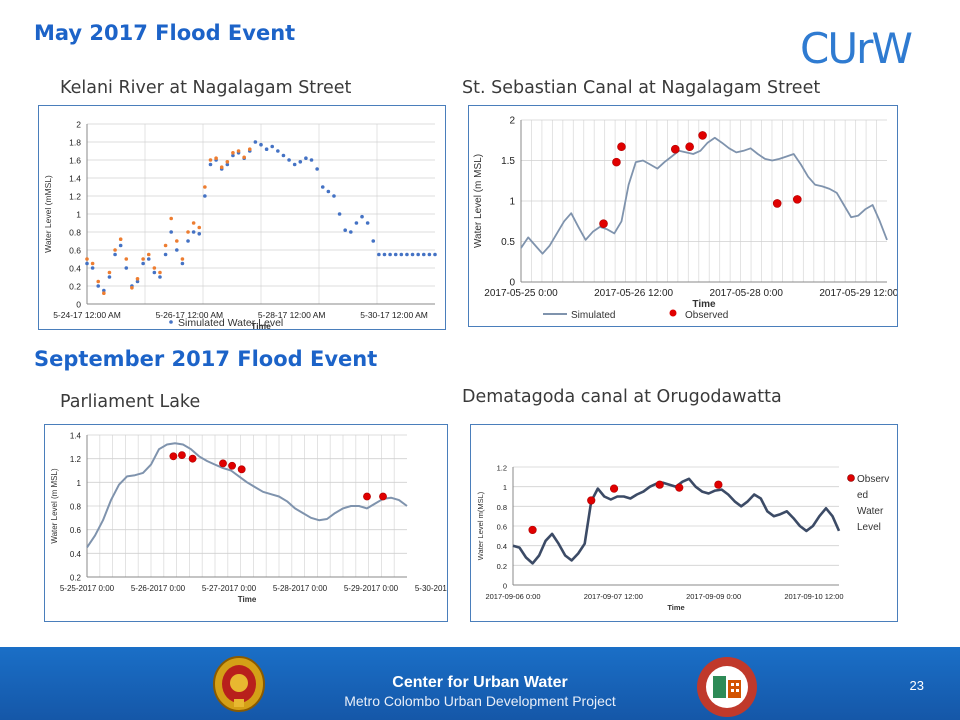 This screenshot has width=960, height=720. I want to click on september-event-title: September 2017 Flood Event, so click(206, 359).